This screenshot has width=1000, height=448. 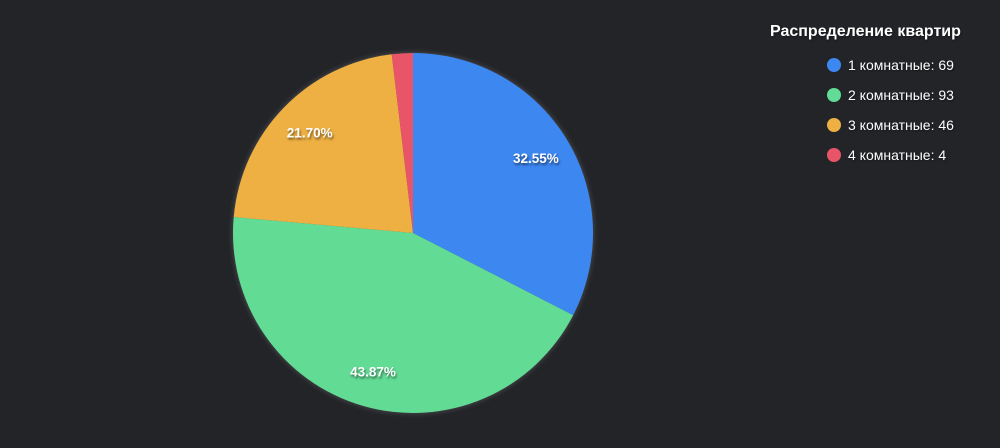 What do you see at coordinates (536, 158) in the screenshot?
I see `pie-slice-percent-label: 32.55%` at bounding box center [536, 158].